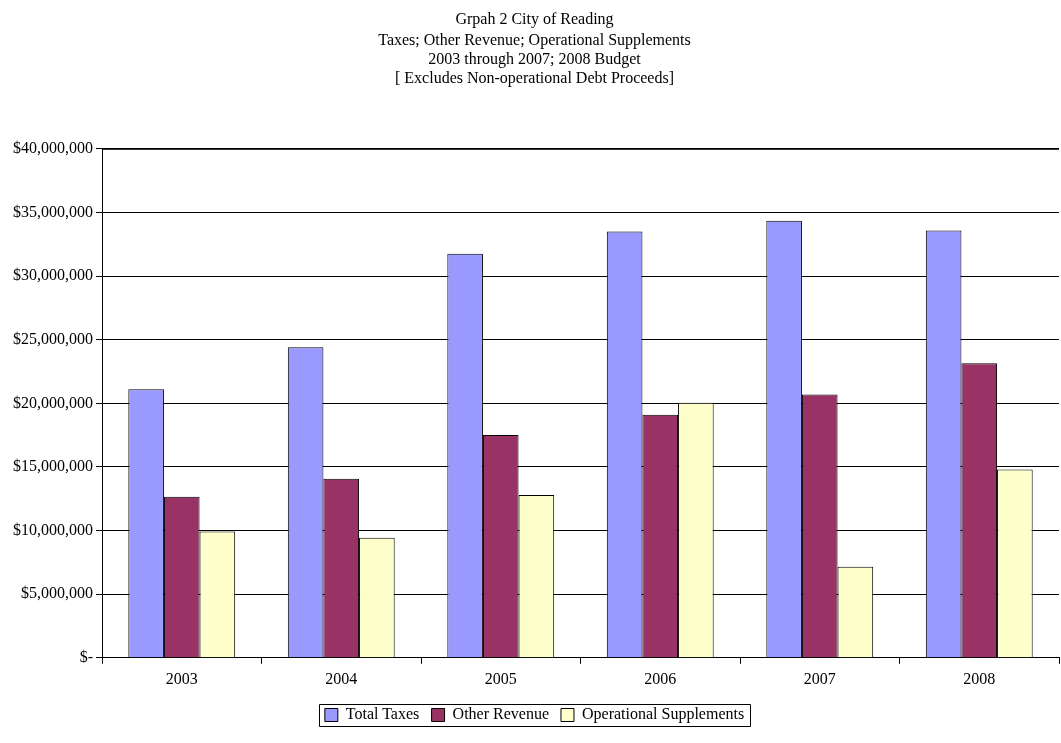 This screenshot has height=743, width=1061. Describe the element at coordinates (819, 678) in the screenshot. I see `x-tick-label: 2007` at that location.